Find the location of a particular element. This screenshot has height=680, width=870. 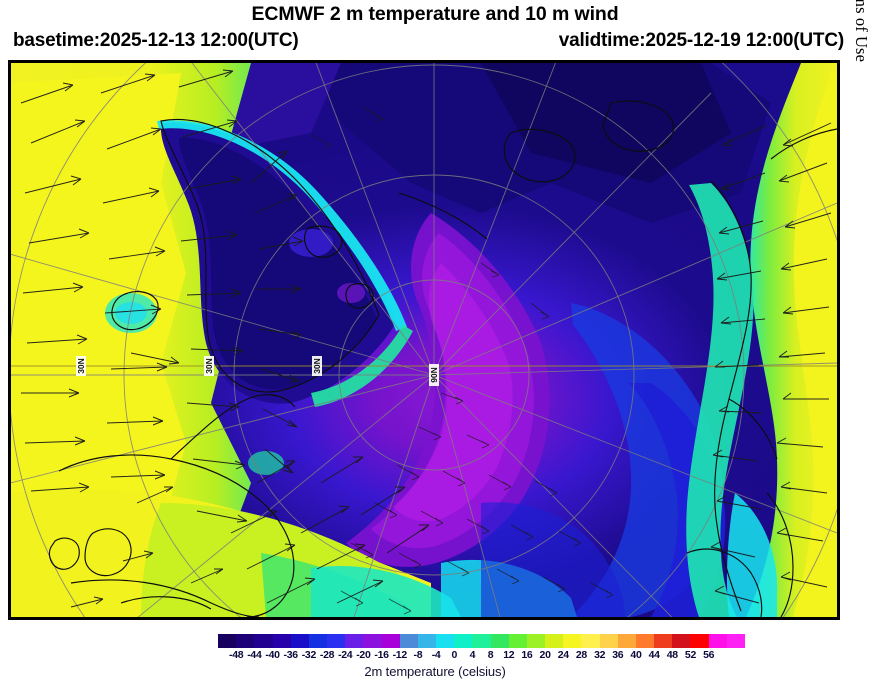

colorbar-axis-label: 2m temperature (celsius) is located at coordinates (435, 671).